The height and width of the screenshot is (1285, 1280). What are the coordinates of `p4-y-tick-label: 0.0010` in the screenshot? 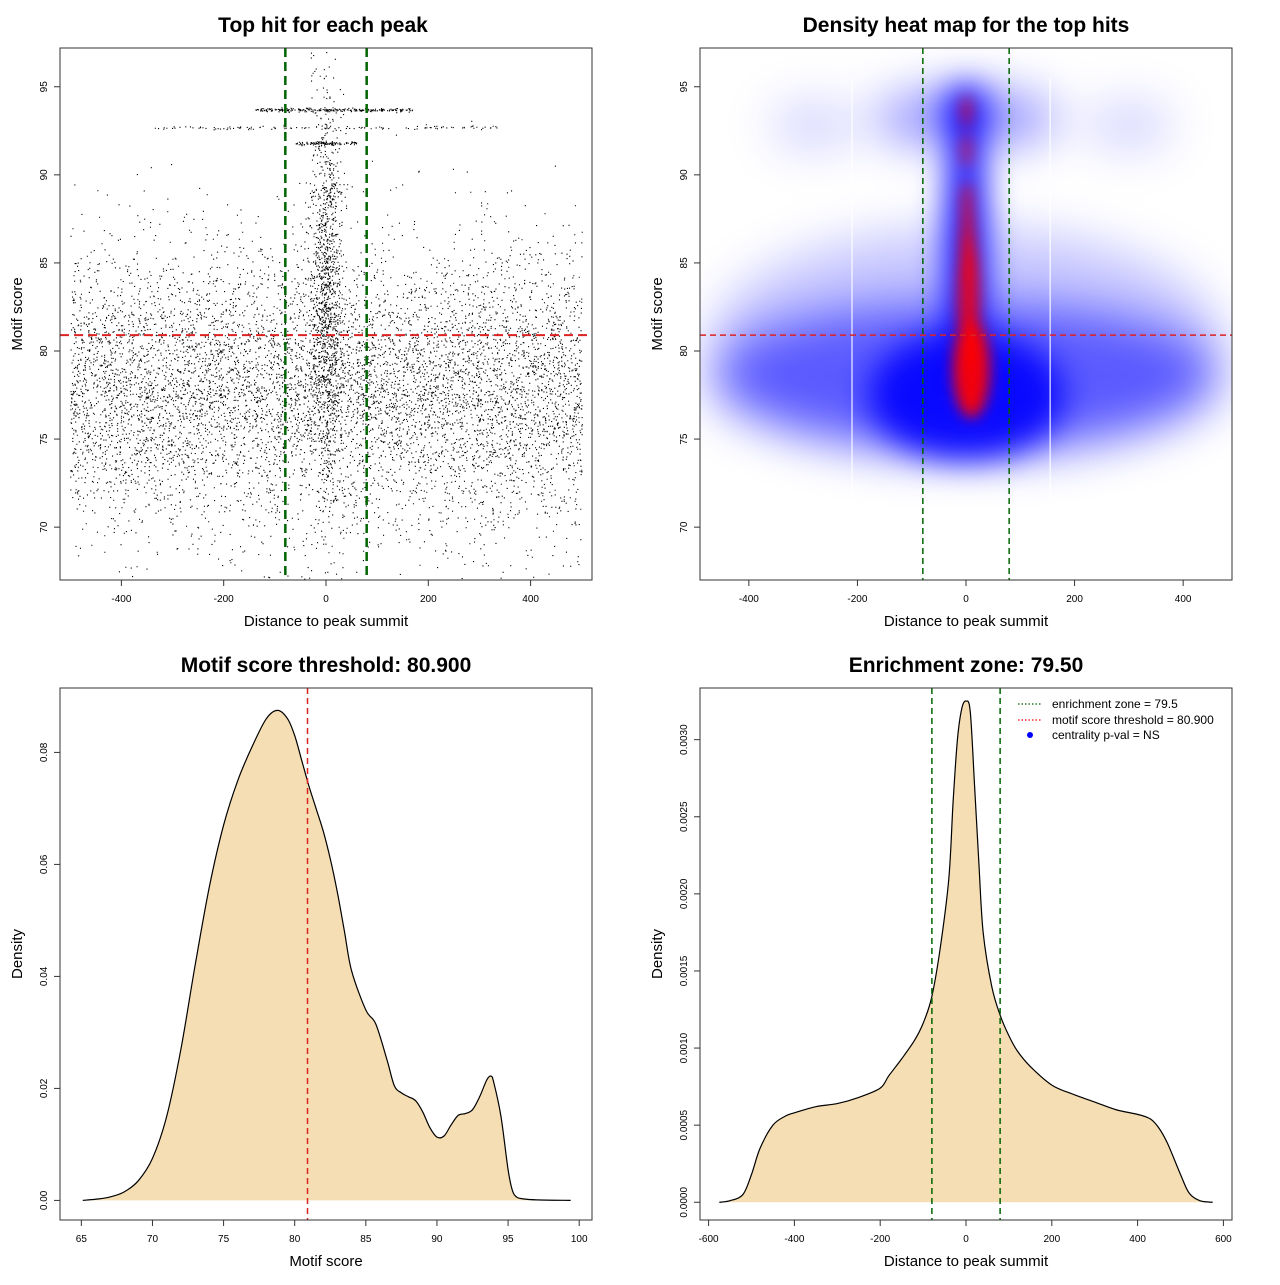 It's located at (684, 1047).